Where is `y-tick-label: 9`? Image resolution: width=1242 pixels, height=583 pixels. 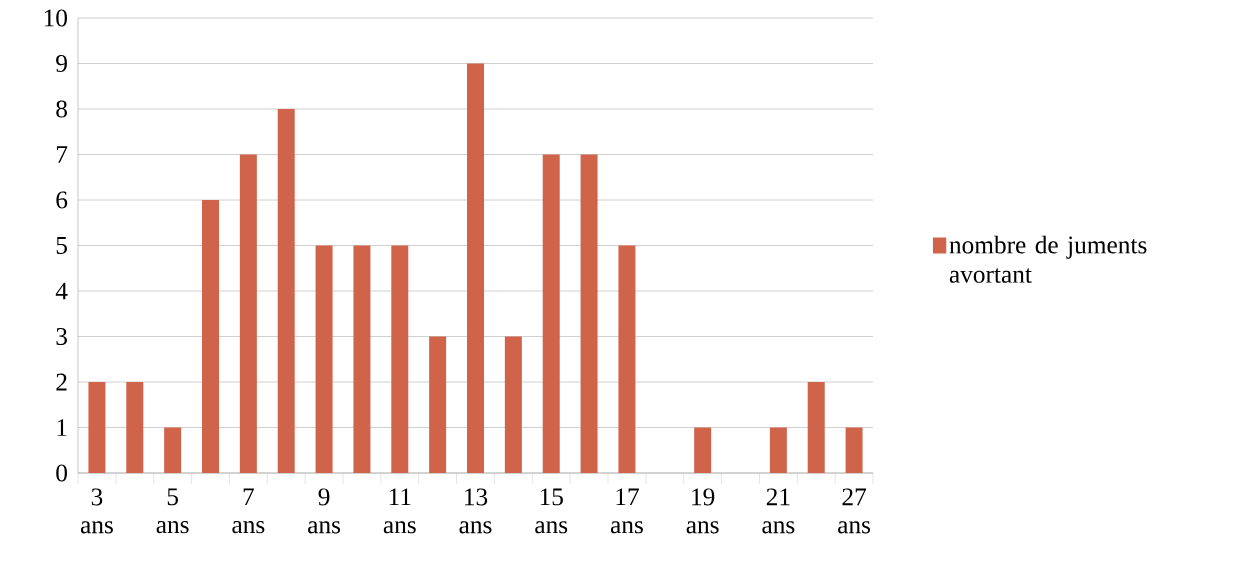
y-tick-label: 9 is located at coordinates (61, 63).